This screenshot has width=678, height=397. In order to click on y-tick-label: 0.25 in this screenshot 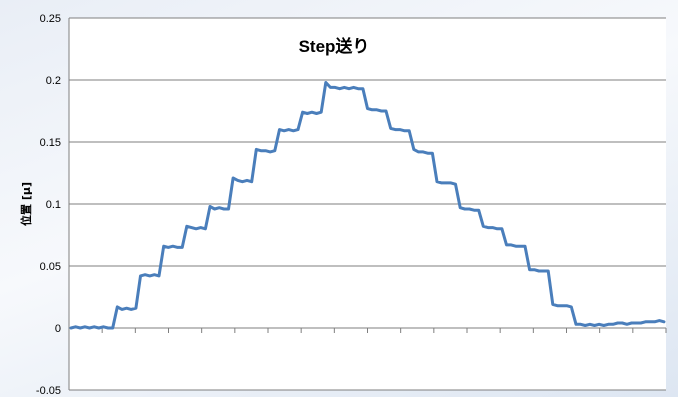, I will do `click(50, 19)`.